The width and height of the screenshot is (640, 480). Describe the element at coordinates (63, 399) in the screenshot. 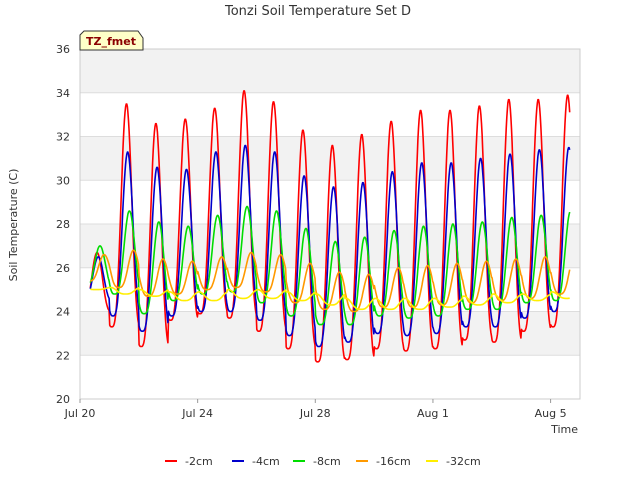

I see `y-tick-label: 20` at that location.